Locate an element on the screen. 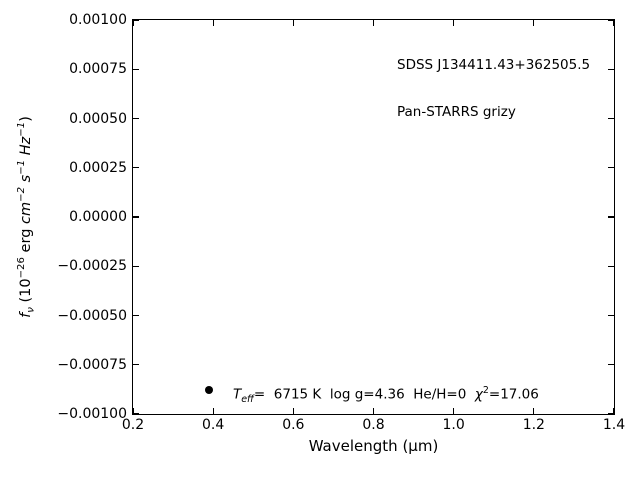 The height and width of the screenshot is (480, 640). x-tick-label: 0.2 is located at coordinates (133, 425).